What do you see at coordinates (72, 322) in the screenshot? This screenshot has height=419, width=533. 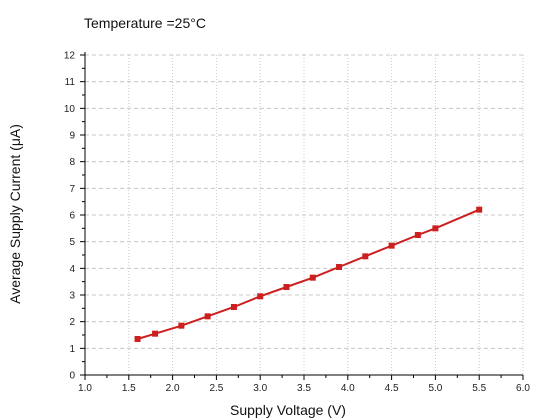 I see `y-tick-label: 2` at bounding box center [72, 322].